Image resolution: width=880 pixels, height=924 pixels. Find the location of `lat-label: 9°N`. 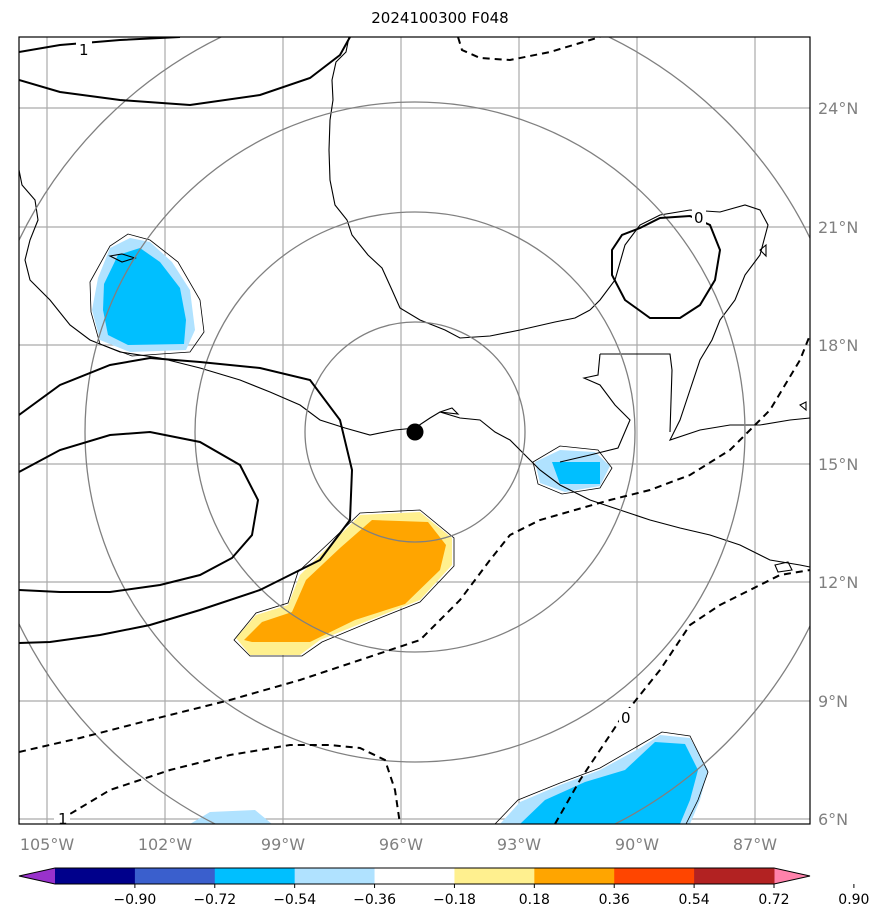

lat-label: 9°N is located at coordinates (833, 701).